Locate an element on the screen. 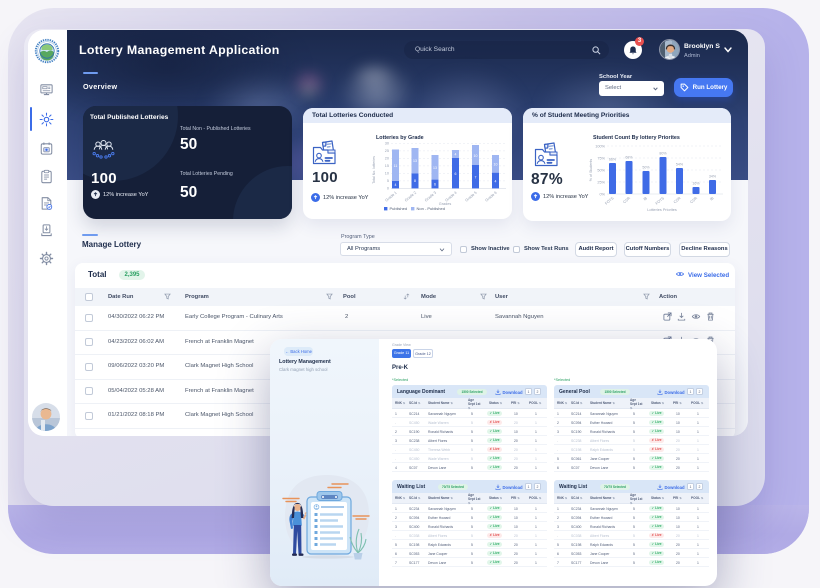 The width and height of the screenshot is (820, 588). svg-text: 25 is located at coordinates (387, 151).